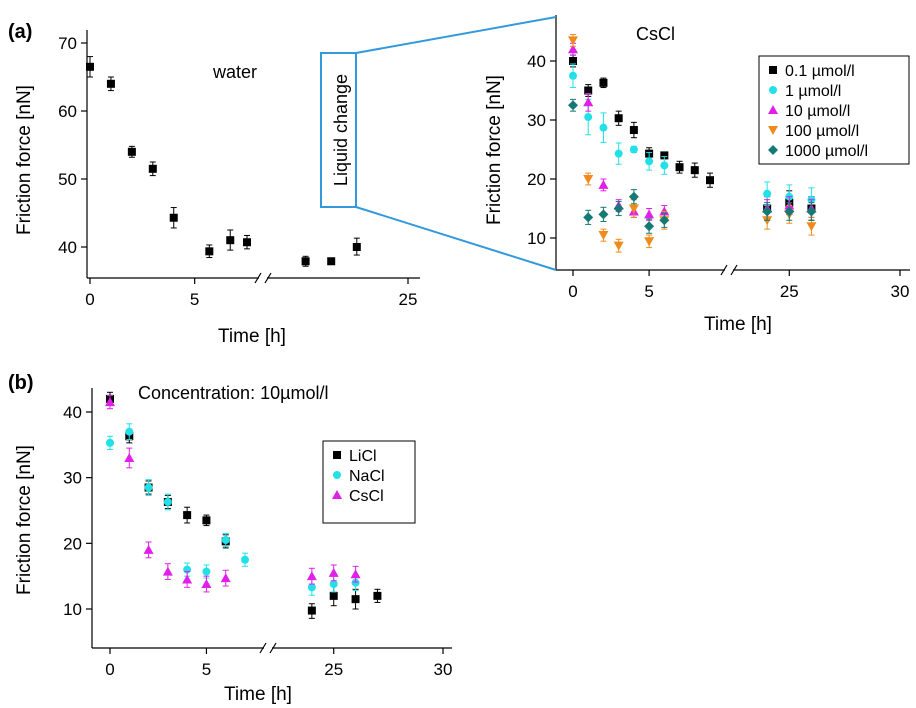  What do you see at coordinates (813, 91) in the screenshot?
I see `legend-label: 1 µmol/l` at bounding box center [813, 91].